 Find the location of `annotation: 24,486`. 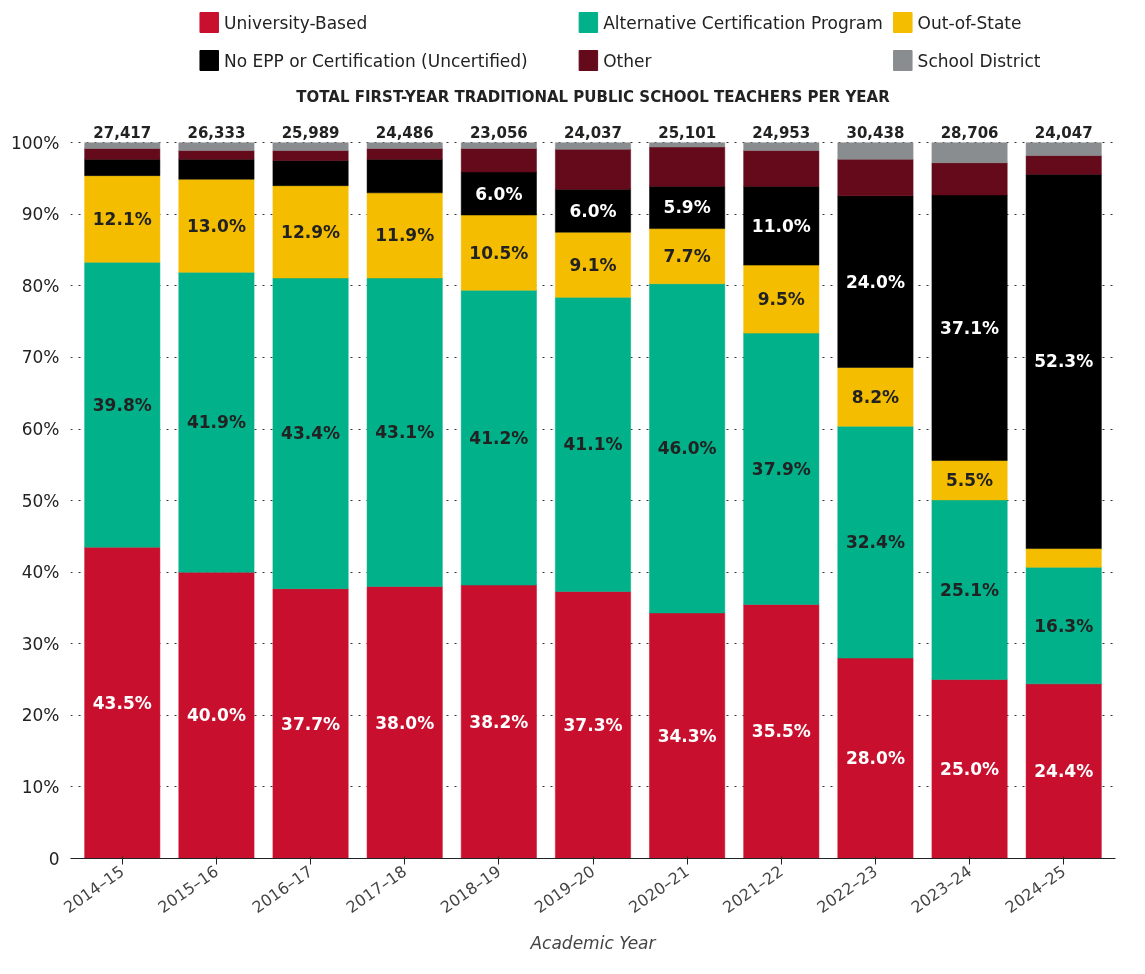

annotation: 24,486 is located at coordinates (404, 132).